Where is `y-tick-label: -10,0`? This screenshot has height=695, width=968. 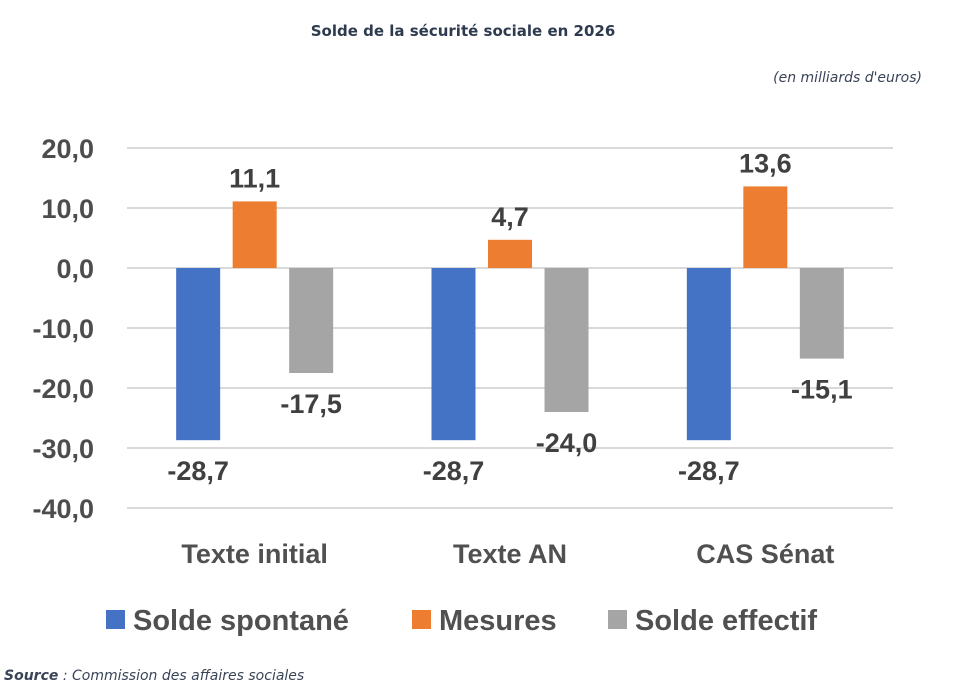
y-tick-label: -10,0 is located at coordinates (63, 329).